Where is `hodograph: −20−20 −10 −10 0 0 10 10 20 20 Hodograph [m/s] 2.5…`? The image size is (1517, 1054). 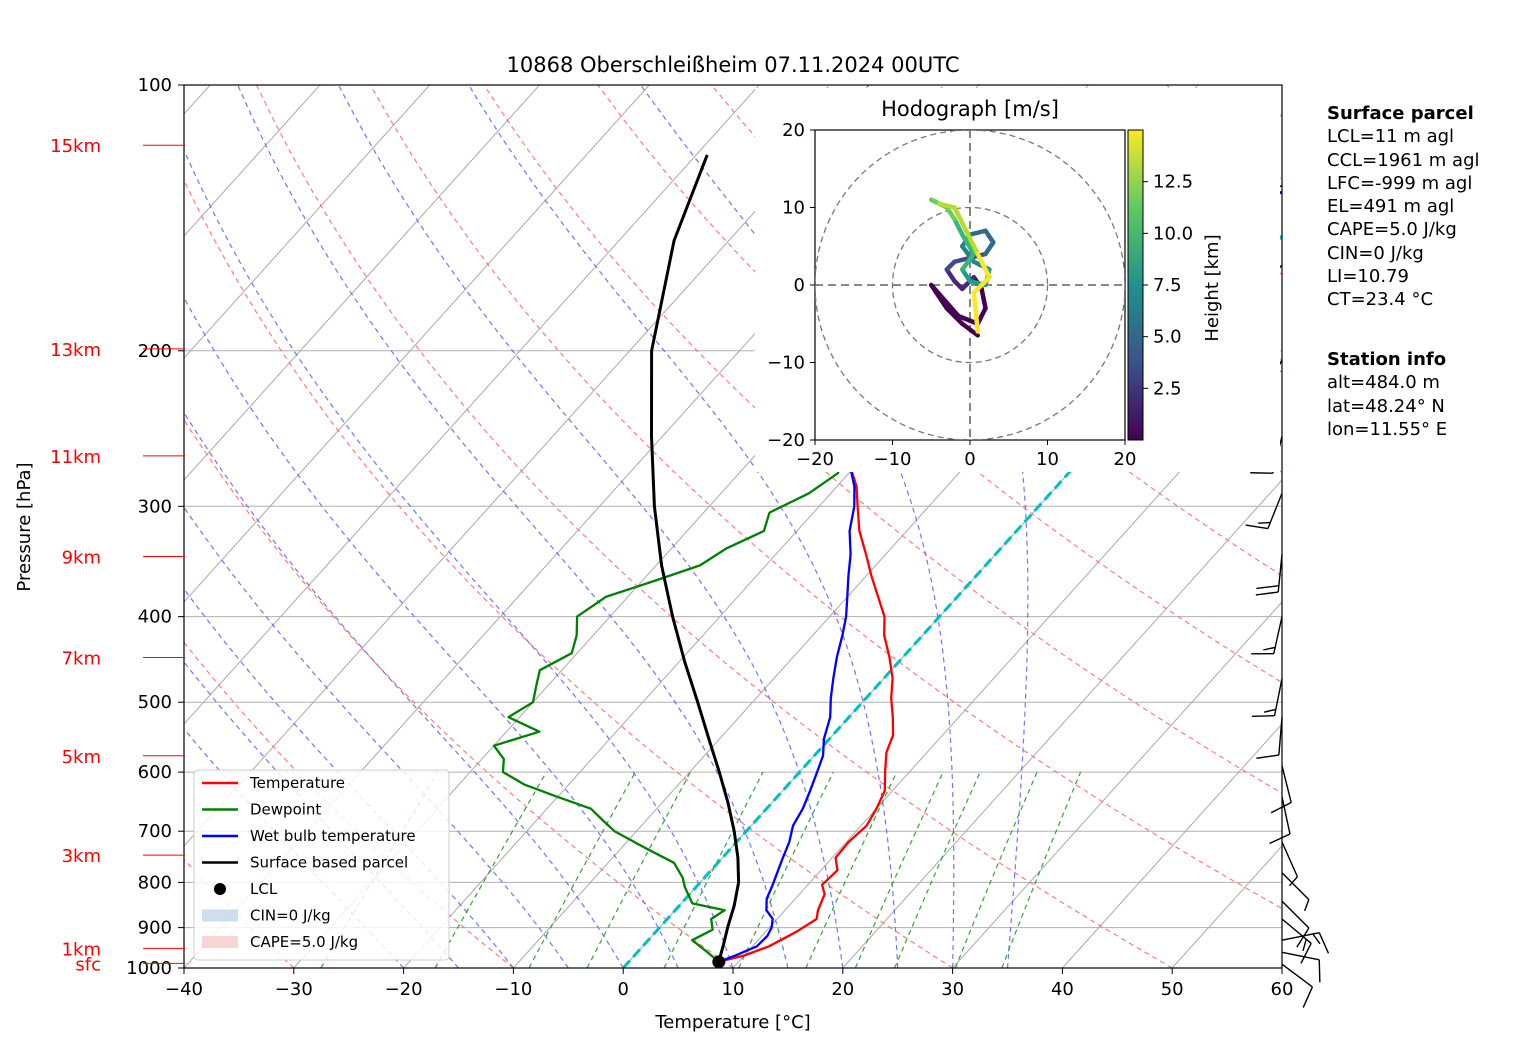 hodograph: −20−20 −10 −10 0 0 10 10 20 20 Hodograph [m/s] 2.5… is located at coordinates (1017, 280).